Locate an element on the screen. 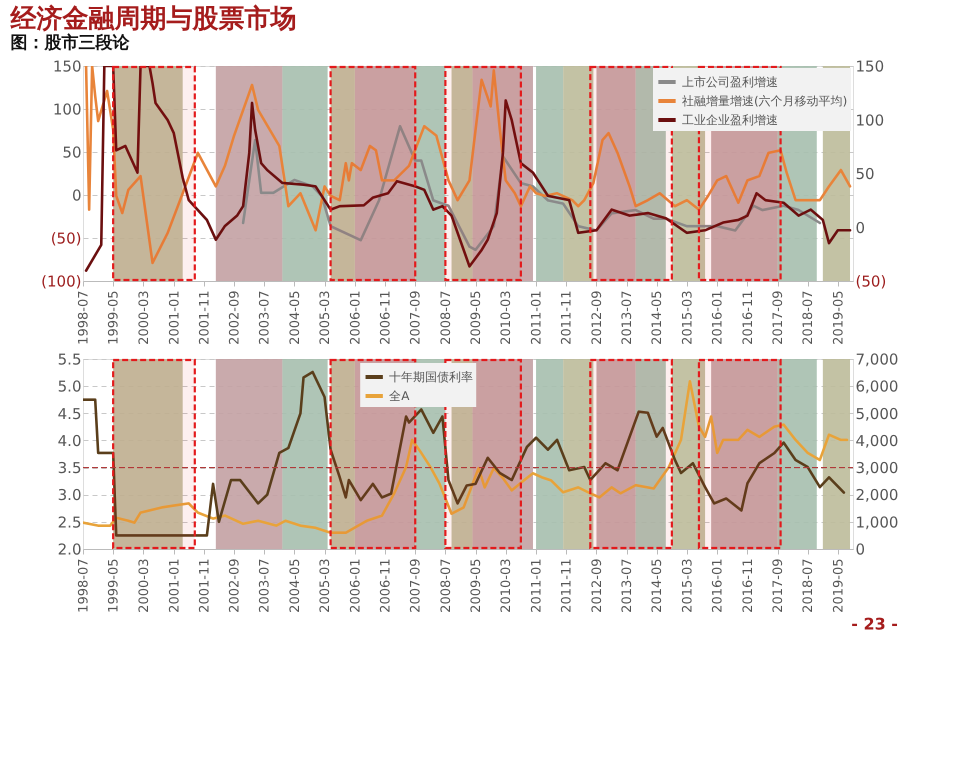 The width and height of the screenshot is (968, 783). y-tick-label: (100) is located at coordinates (61, 281).